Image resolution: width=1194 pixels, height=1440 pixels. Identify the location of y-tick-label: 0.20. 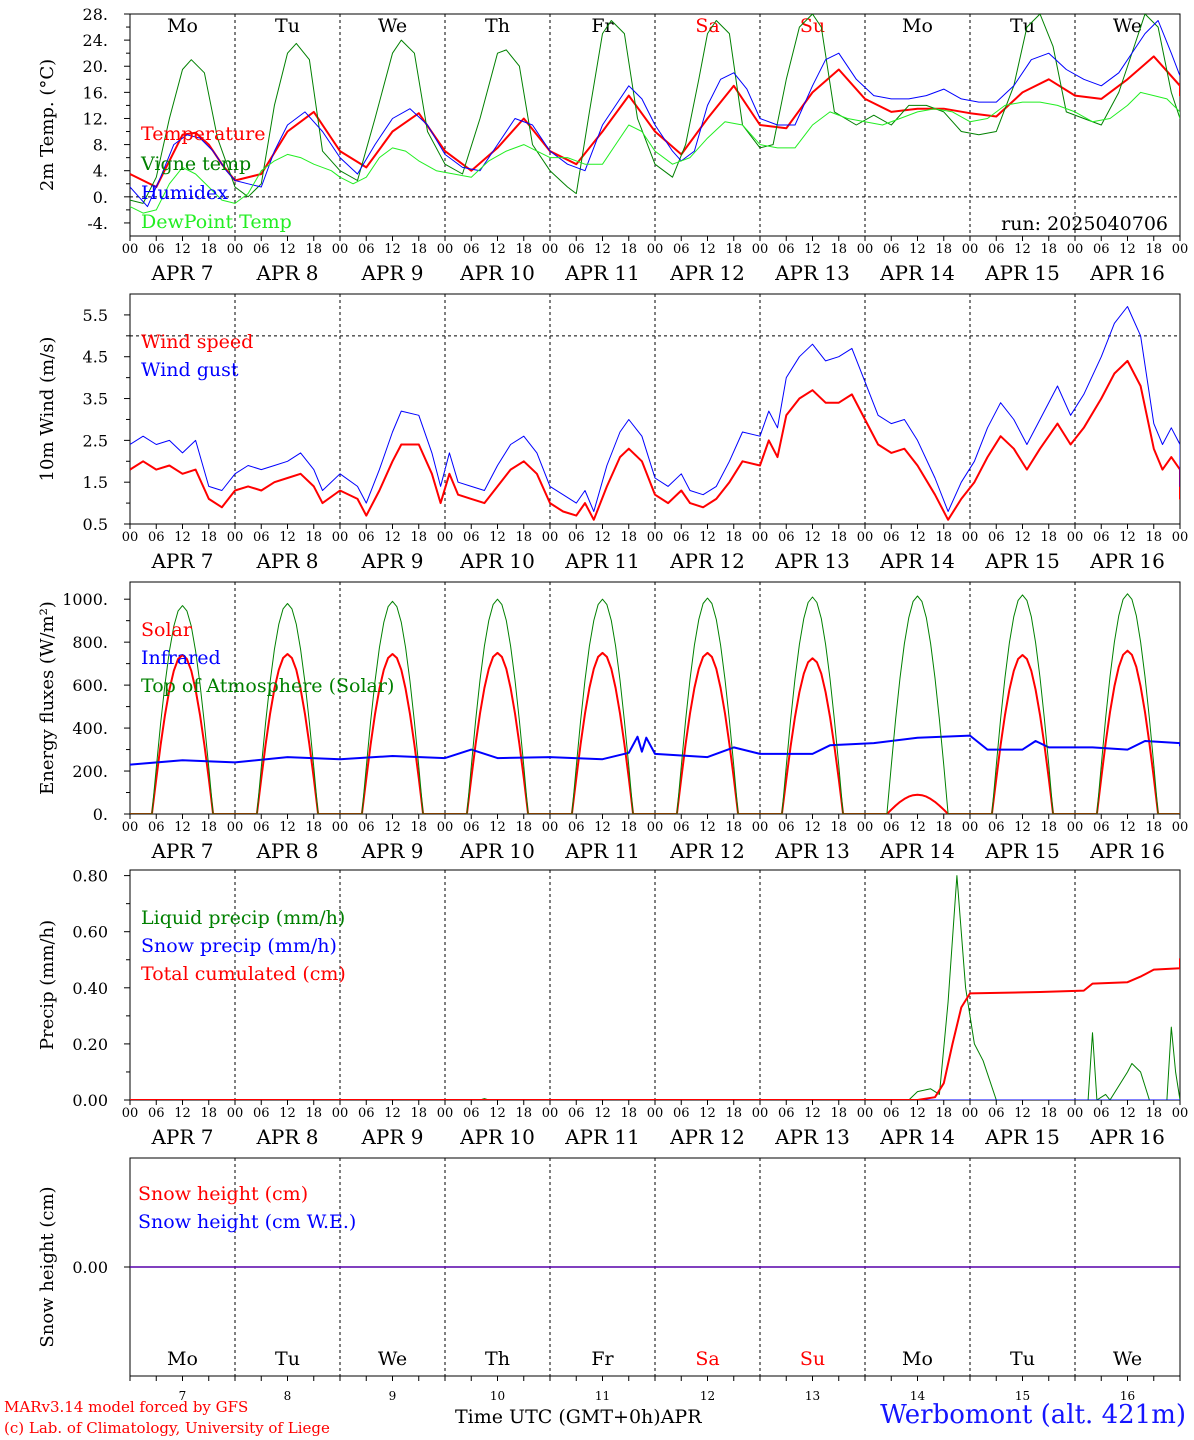
(90, 1044).